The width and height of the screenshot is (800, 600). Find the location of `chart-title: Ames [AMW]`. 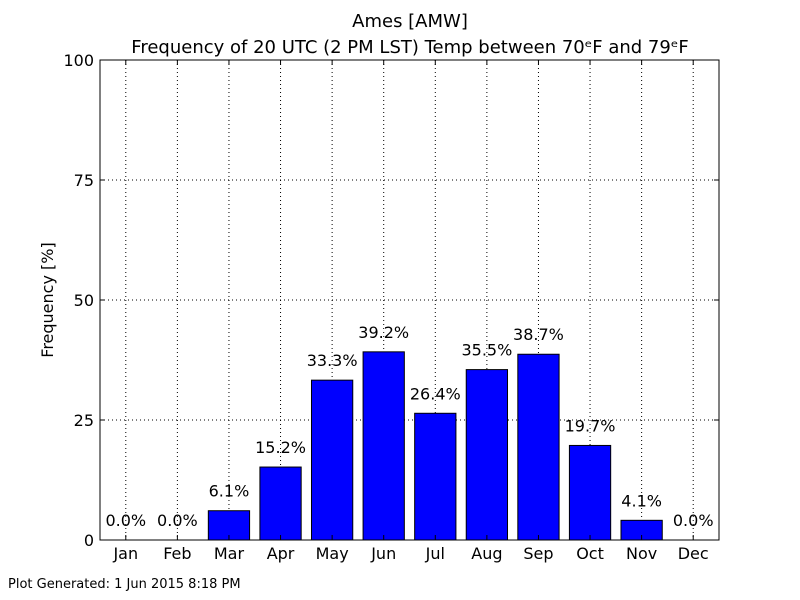

chart-title: Ames [AMW] is located at coordinates (410, 21).